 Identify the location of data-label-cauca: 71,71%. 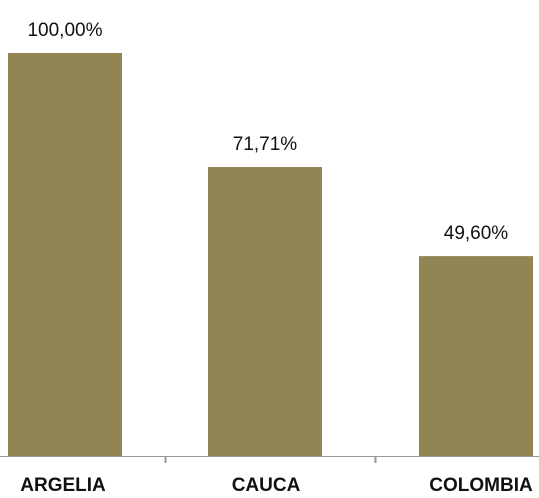
(265, 144).